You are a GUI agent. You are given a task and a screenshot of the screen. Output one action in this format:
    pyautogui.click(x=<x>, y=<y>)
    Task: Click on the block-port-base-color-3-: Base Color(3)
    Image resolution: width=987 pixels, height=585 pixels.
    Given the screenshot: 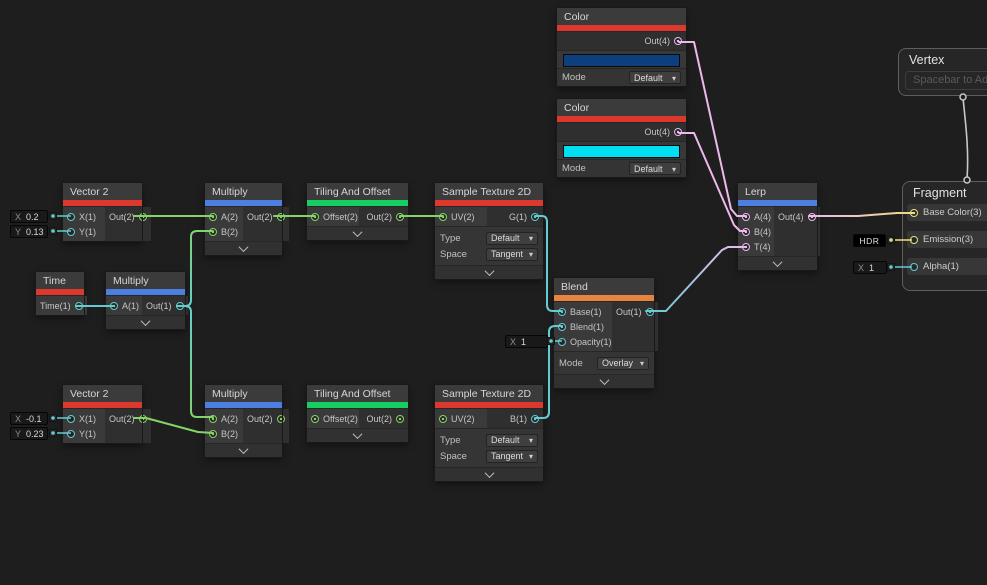 What is the action you would take?
    pyautogui.click(x=947, y=212)
    